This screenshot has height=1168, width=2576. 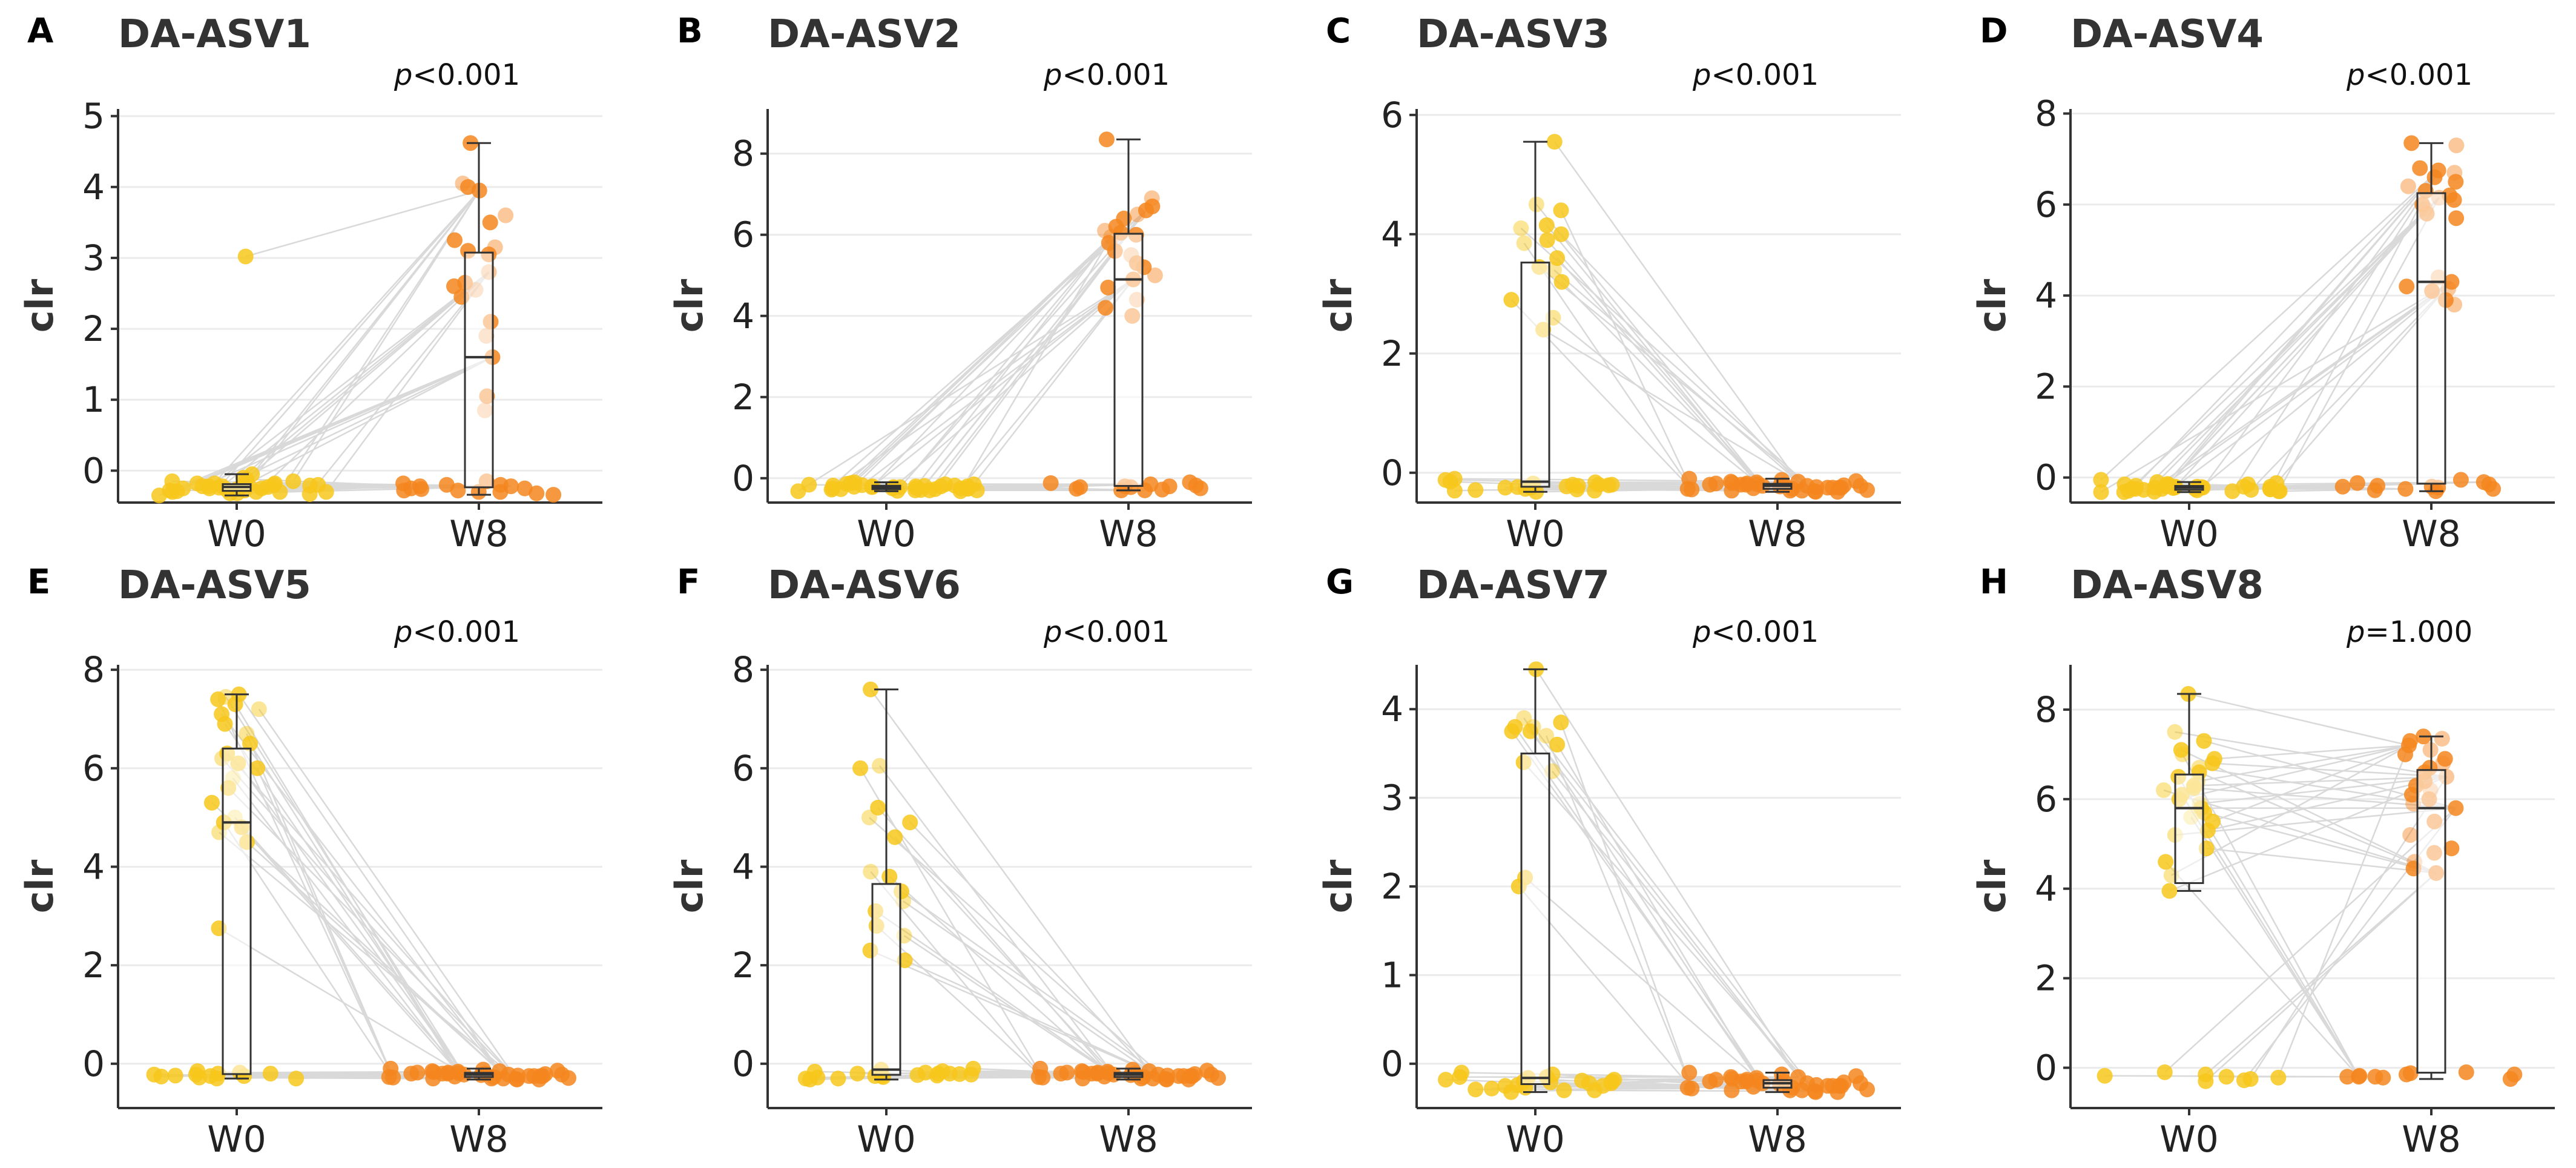 I want to click on x-tick-label: W0, so click(x=886, y=1139).